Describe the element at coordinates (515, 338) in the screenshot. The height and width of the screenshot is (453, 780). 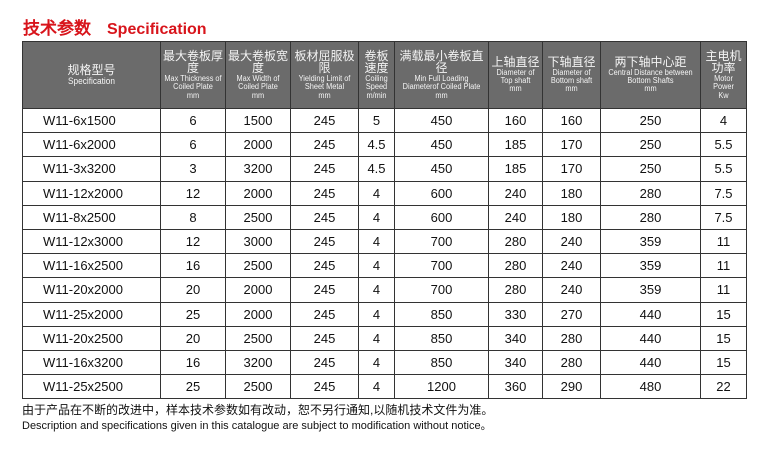
I see `table-cell: 340` at that location.